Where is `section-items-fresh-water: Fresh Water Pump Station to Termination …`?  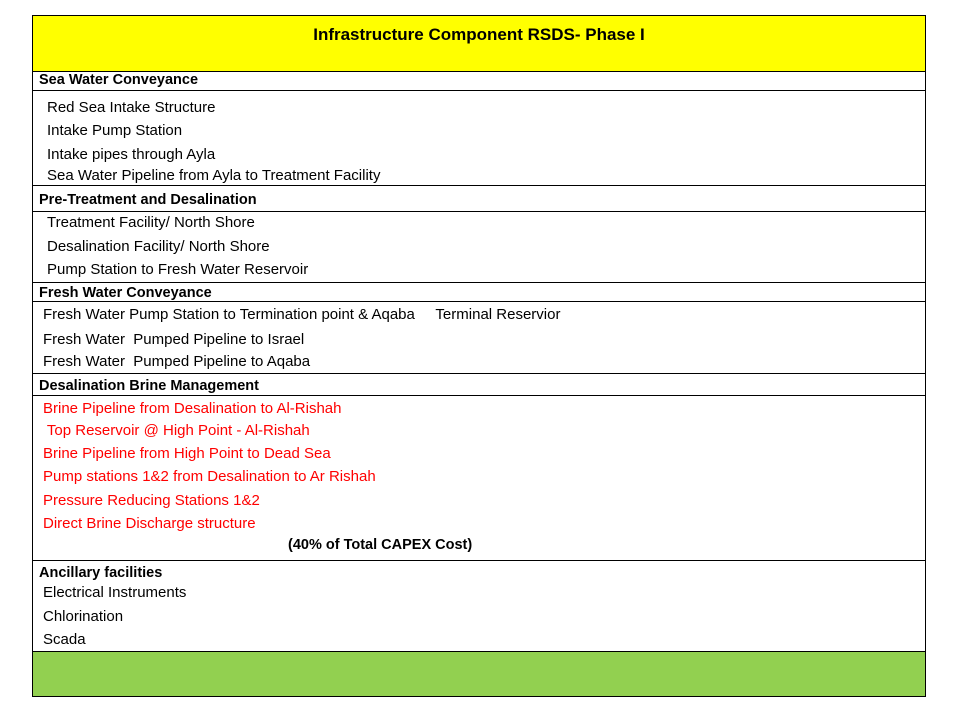
section-items-fresh-water: Fresh Water Pump Station to Termination … is located at coordinates (479, 338).